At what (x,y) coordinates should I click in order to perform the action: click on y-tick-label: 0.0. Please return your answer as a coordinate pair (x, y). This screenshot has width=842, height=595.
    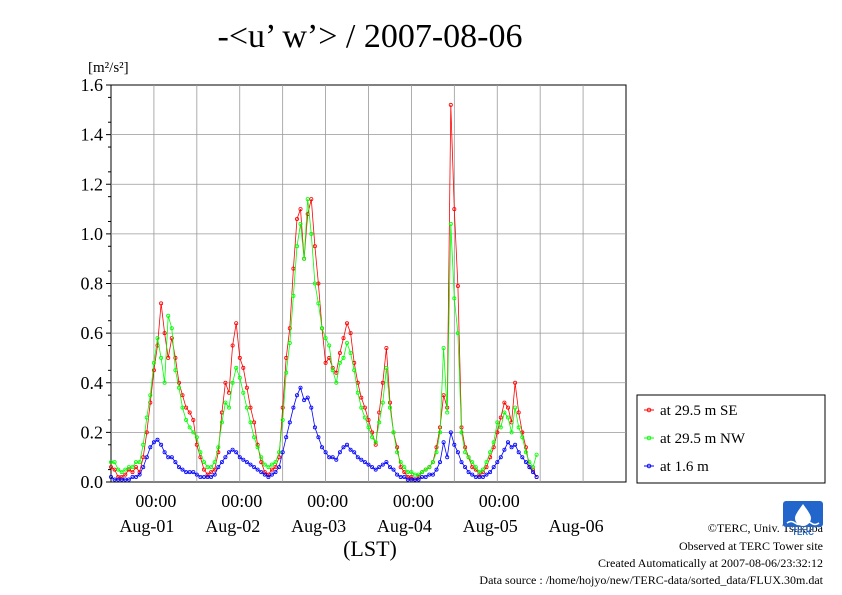
    Looking at the image, I should click on (92, 482).